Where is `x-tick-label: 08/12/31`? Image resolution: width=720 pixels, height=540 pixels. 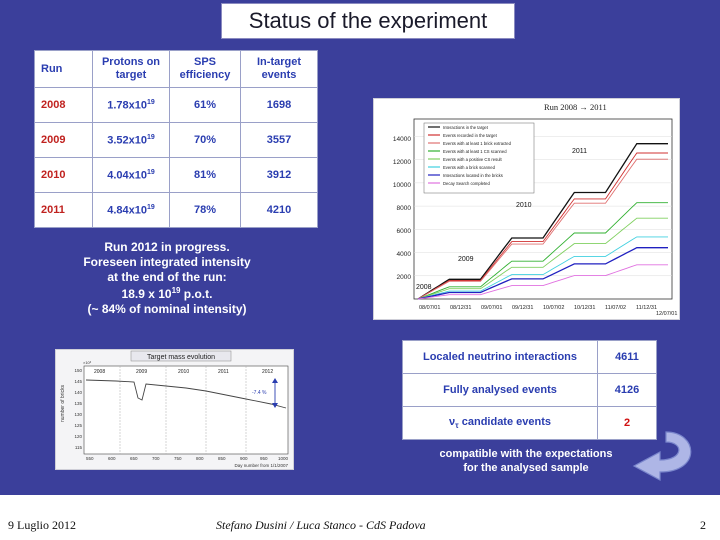 x-tick-label: 08/12/31 is located at coordinates (460, 308).